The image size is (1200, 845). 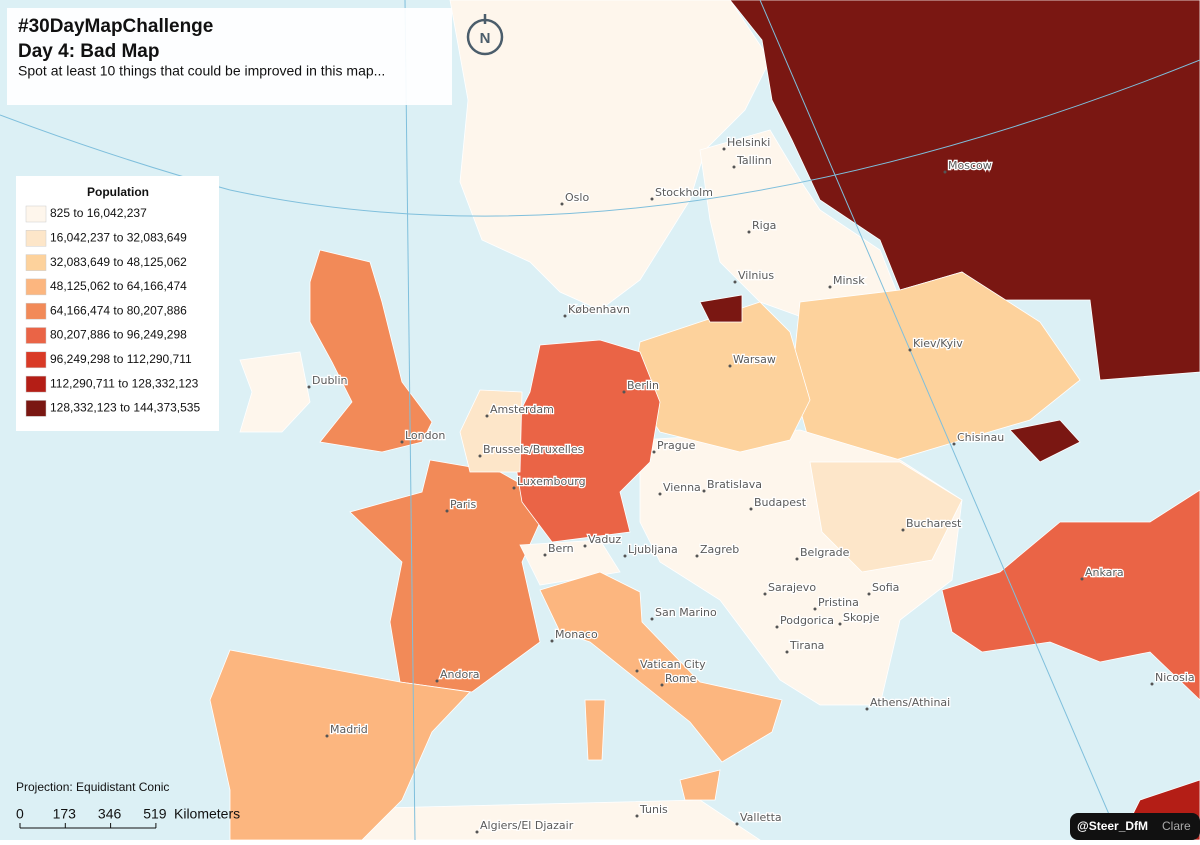 What do you see at coordinates (807, 620) in the screenshot?
I see `city-label: Podgorica` at bounding box center [807, 620].